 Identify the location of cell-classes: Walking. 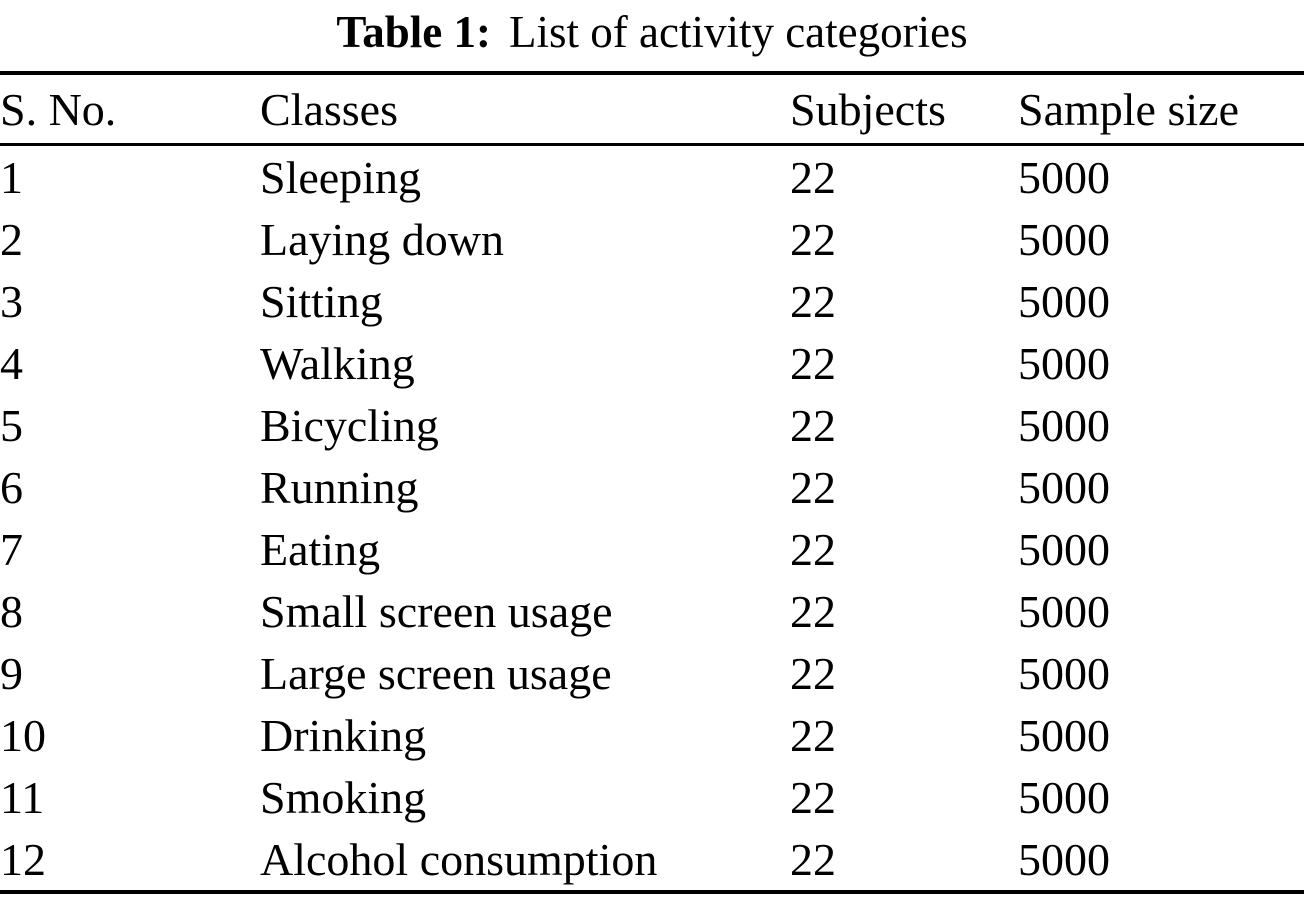
(337, 363).